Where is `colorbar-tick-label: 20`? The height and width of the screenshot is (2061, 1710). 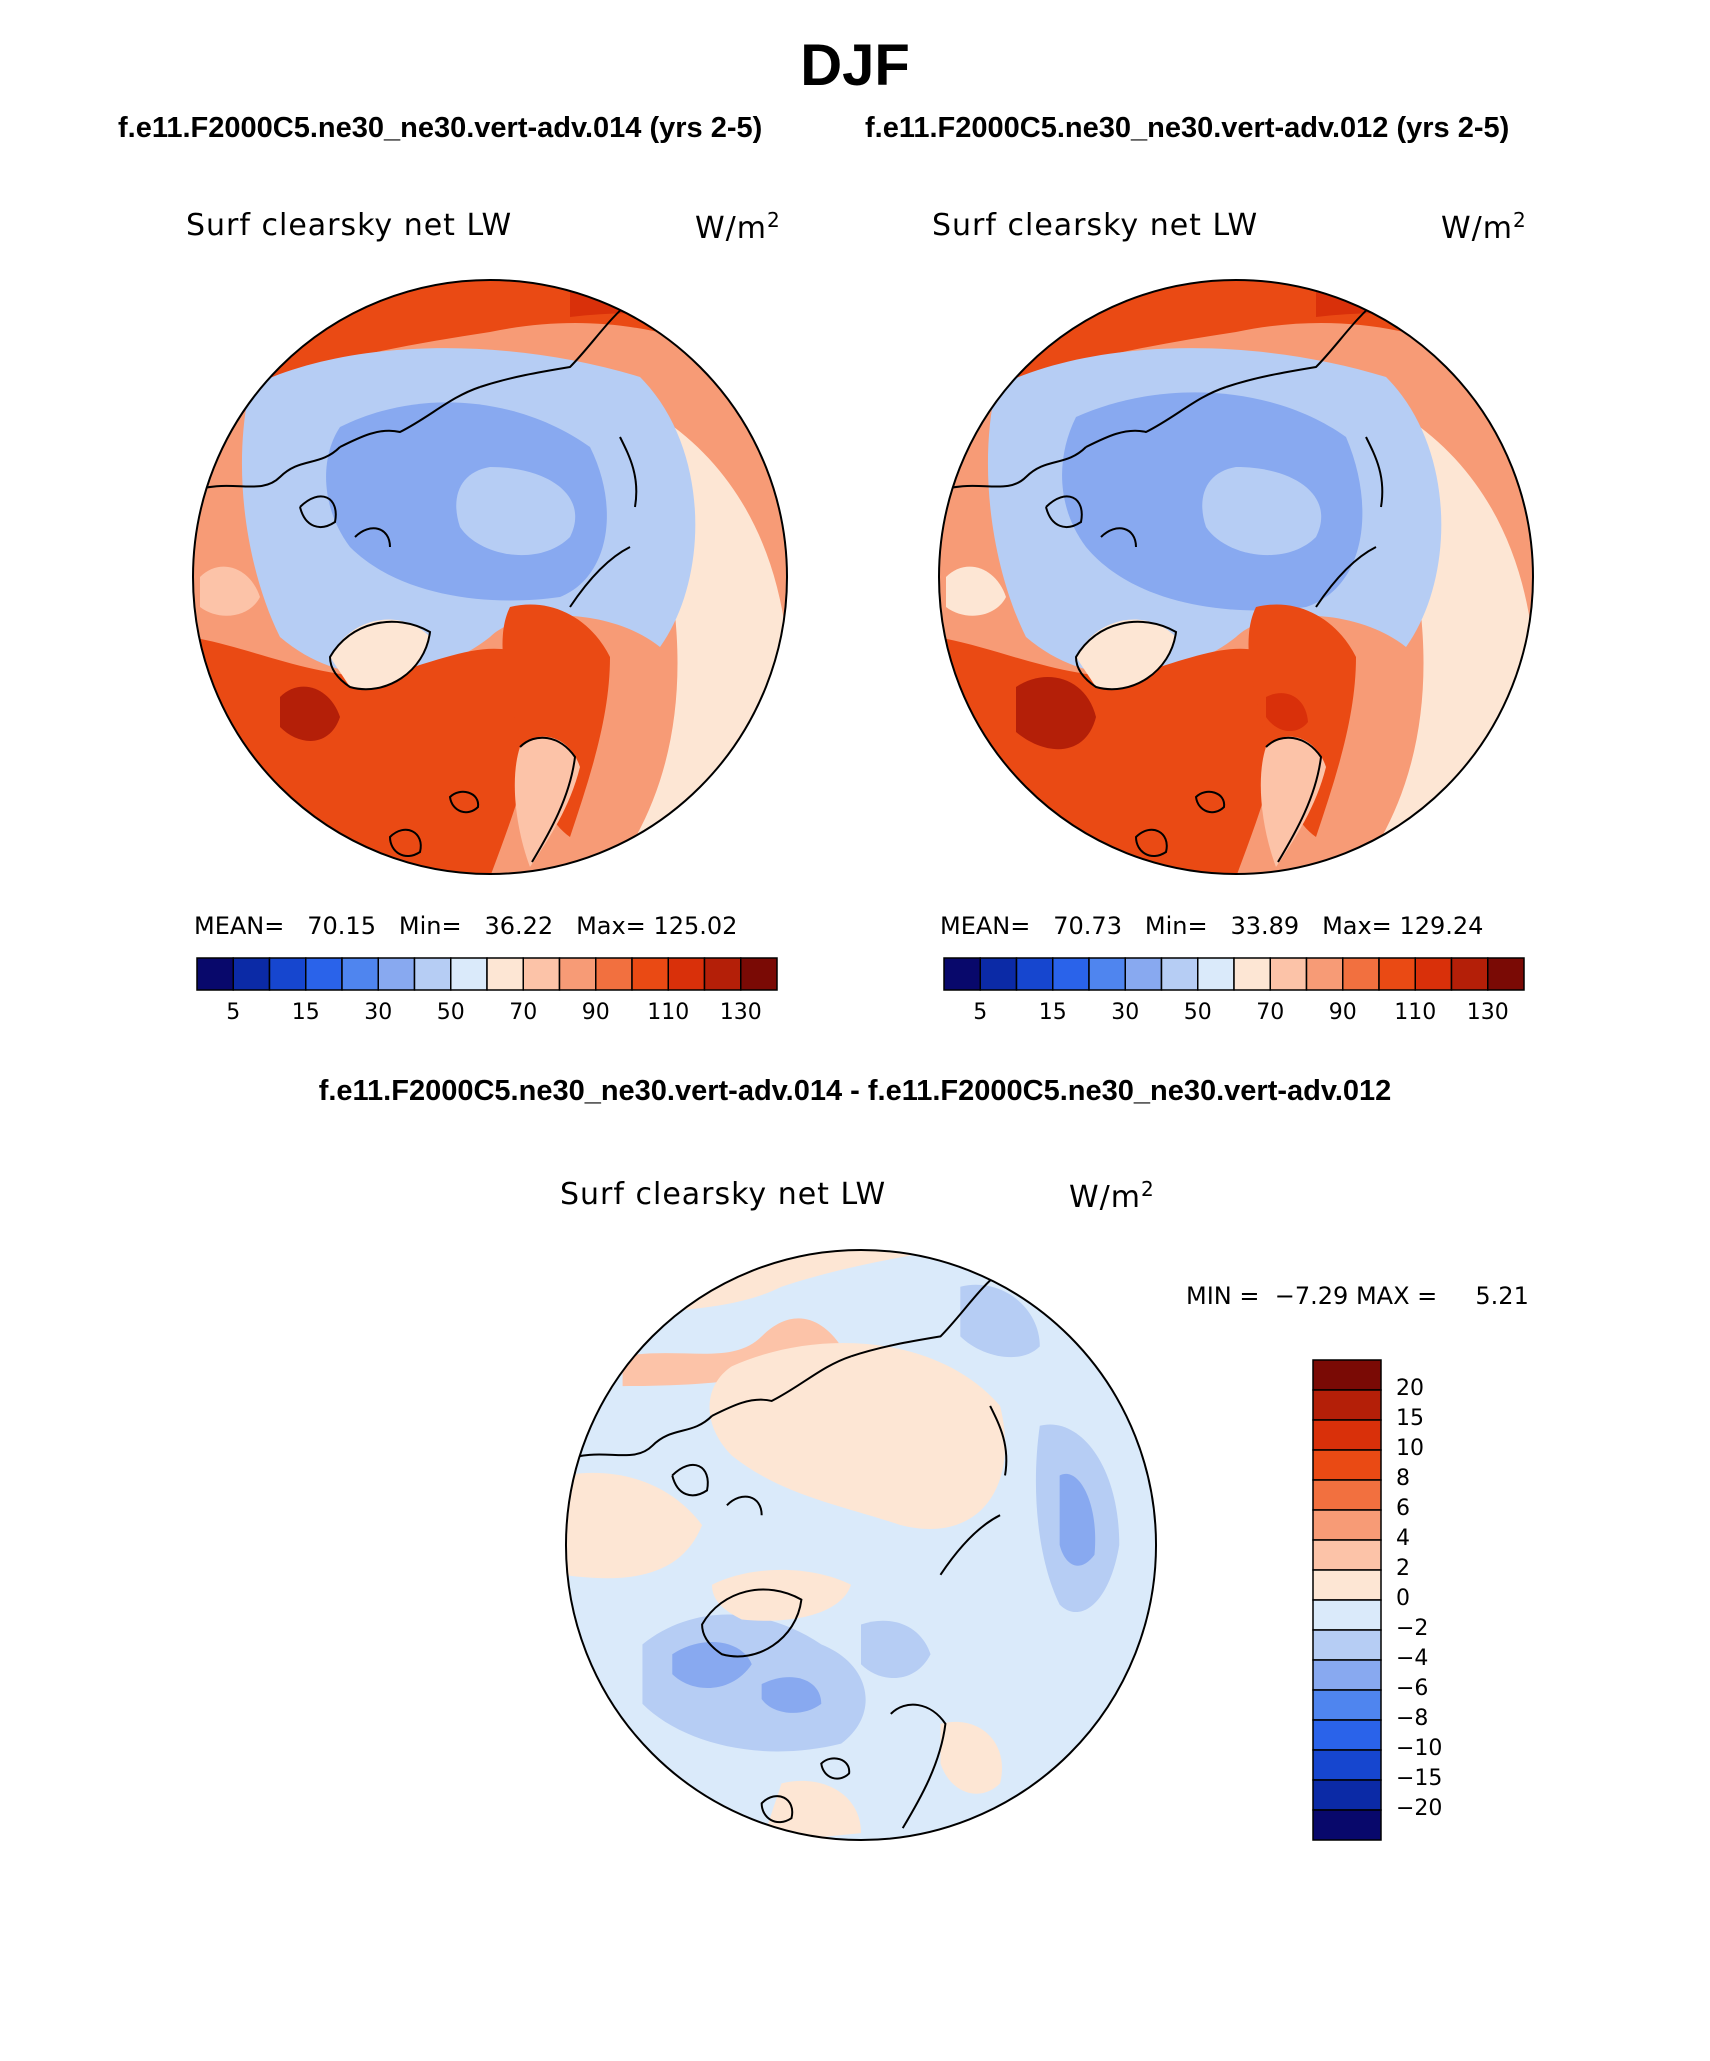 colorbar-tick-label: 20 is located at coordinates (1410, 1388).